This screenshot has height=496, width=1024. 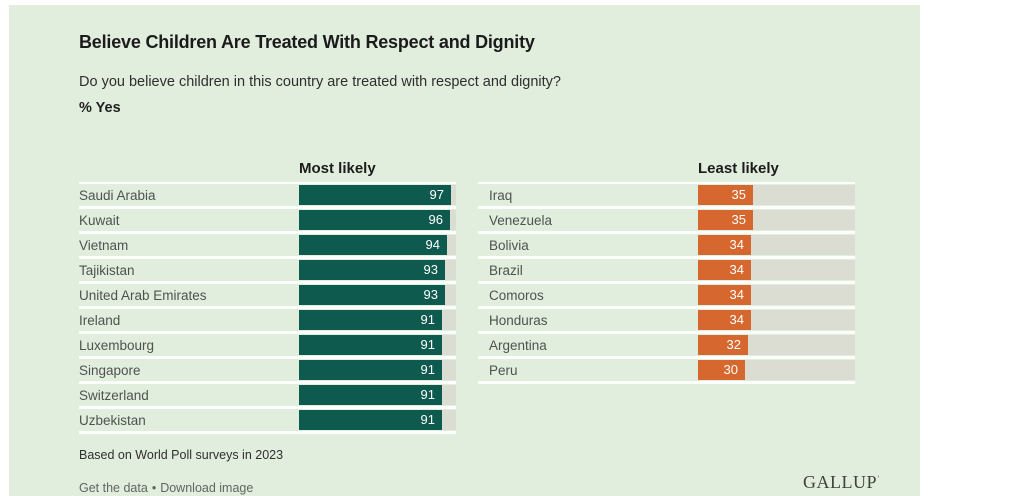 What do you see at coordinates (666, 321) in the screenshot?
I see `table-row: Honduras 34` at bounding box center [666, 321].